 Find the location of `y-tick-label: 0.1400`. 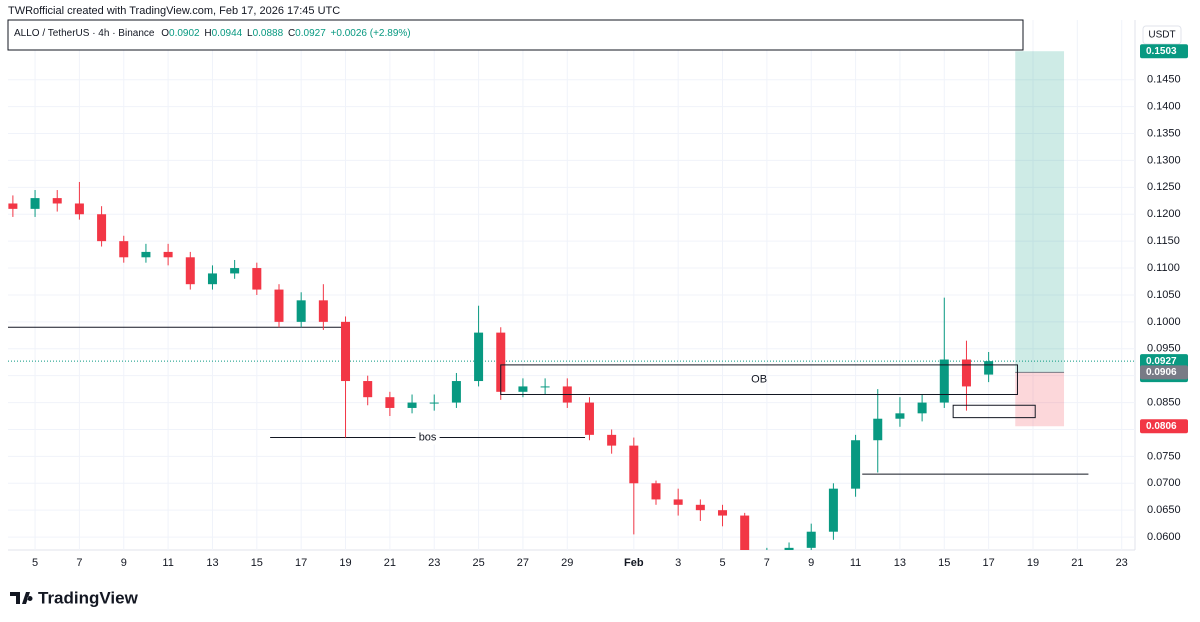

y-tick-label: 0.1400 is located at coordinates (1164, 107).